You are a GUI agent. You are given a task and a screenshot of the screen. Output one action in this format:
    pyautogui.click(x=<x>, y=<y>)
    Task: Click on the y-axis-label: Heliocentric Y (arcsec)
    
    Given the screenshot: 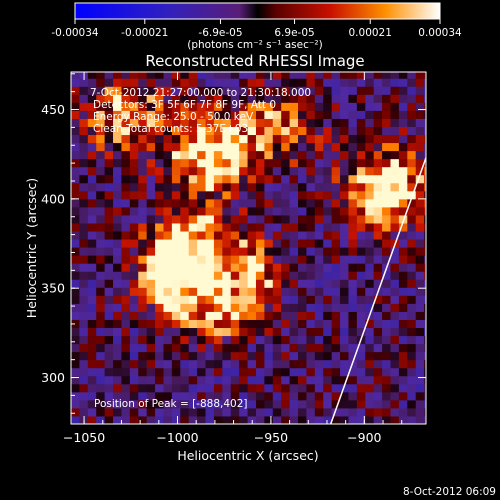 What is the action you would take?
    pyautogui.click(x=31, y=248)
    